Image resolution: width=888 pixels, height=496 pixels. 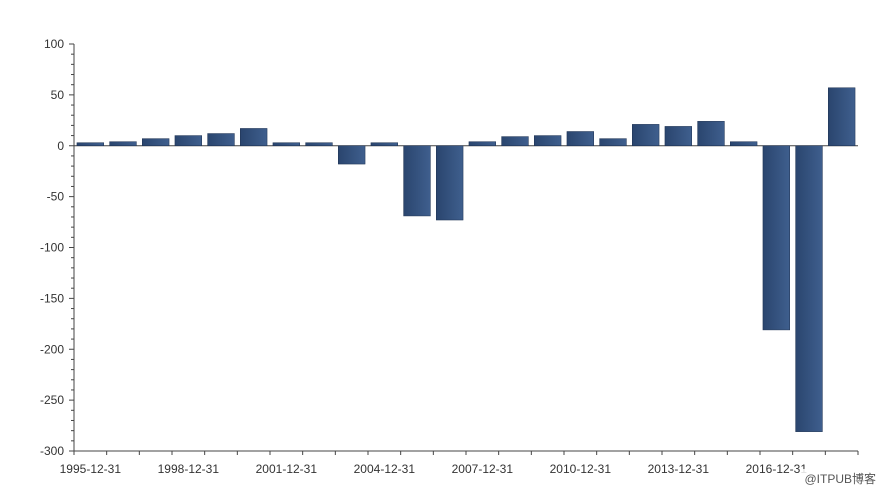 I want to click on y-axis: 100 50 0 -50 -100 -150 -200 -250 -300, so click(x=57, y=247).